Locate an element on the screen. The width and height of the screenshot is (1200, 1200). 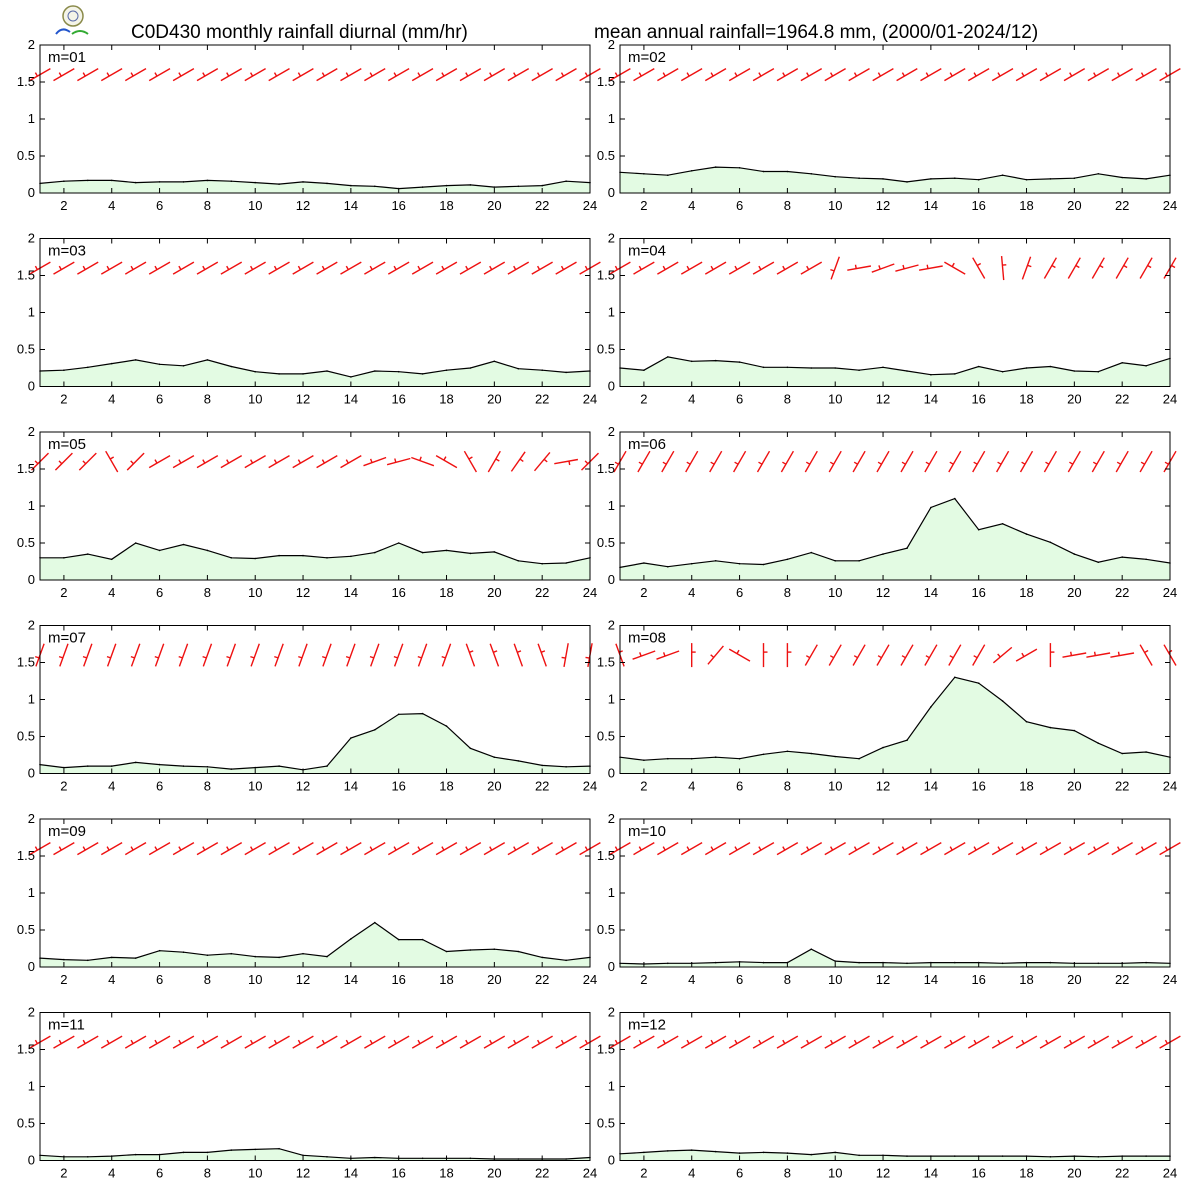
panel-m-06: 00.511.522 4 6 8 10 12 14 16 18 20 22 24m=06 is located at coordinates (887, 512).